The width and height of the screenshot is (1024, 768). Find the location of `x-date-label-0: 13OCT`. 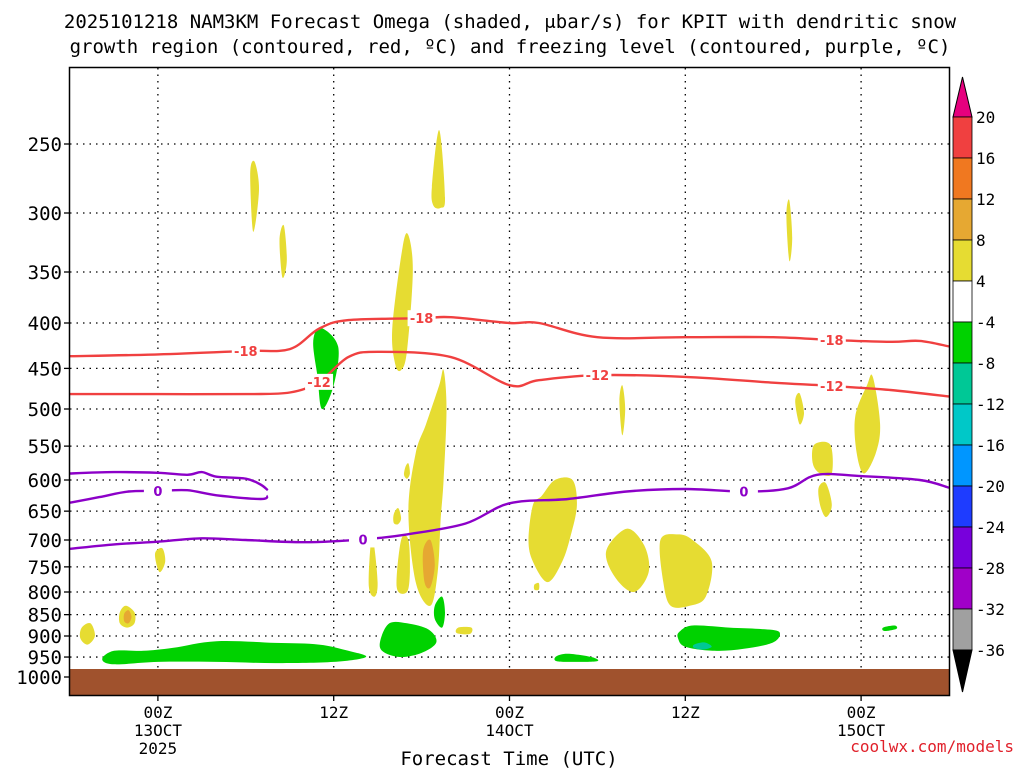

x-date-label-0: 13OCT is located at coordinates (158, 730).